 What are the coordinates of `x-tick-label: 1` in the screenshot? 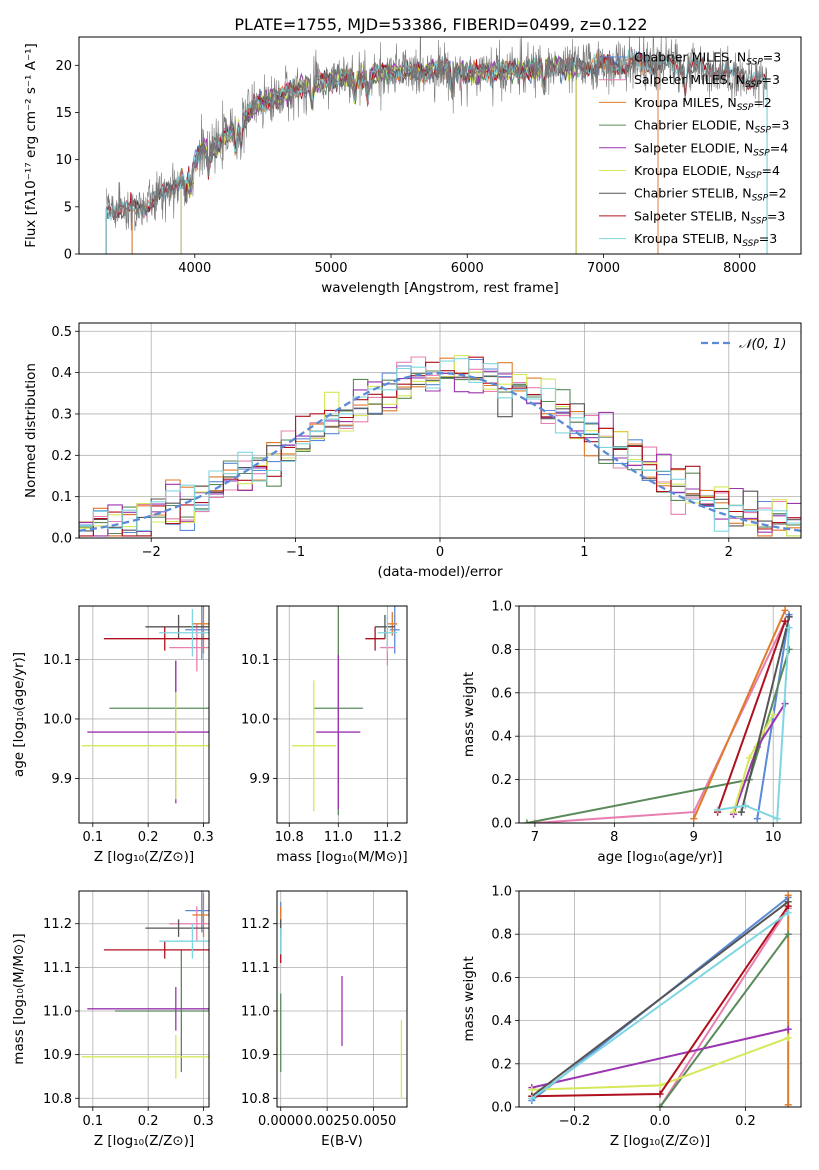 It's located at (584, 552).